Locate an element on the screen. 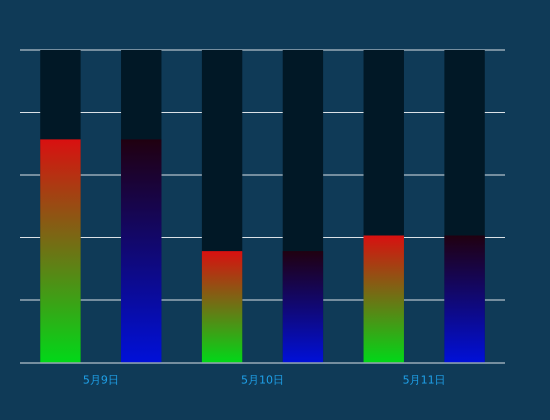 This screenshot has height=420, width=550. x-tick-label: 5月11日 is located at coordinates (424, 379).